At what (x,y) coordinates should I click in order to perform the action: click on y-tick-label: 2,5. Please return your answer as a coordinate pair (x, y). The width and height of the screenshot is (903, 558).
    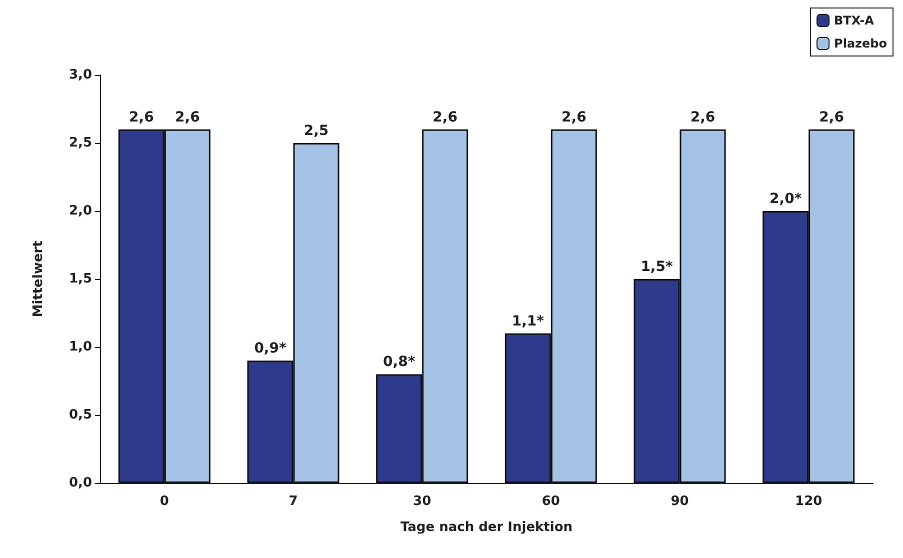
    Looking at the image, I should click on (80, 143).